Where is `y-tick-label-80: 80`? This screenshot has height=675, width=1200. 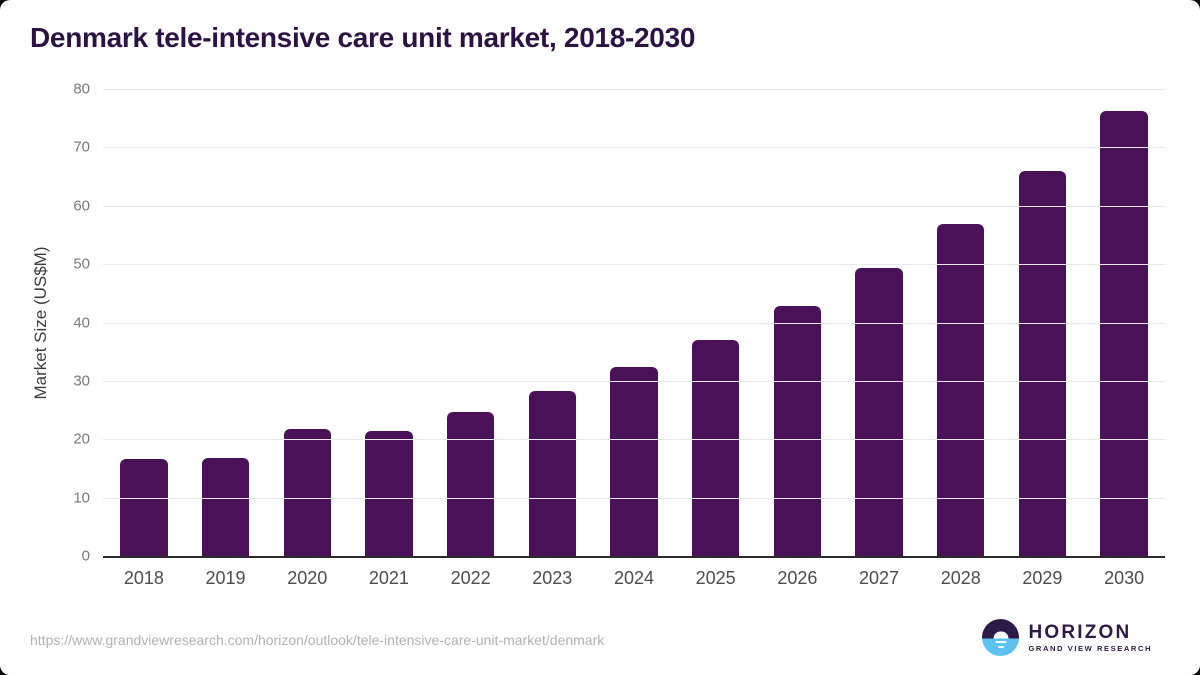
y-tick-label-80: 80 is located at coordinates (81, 89).